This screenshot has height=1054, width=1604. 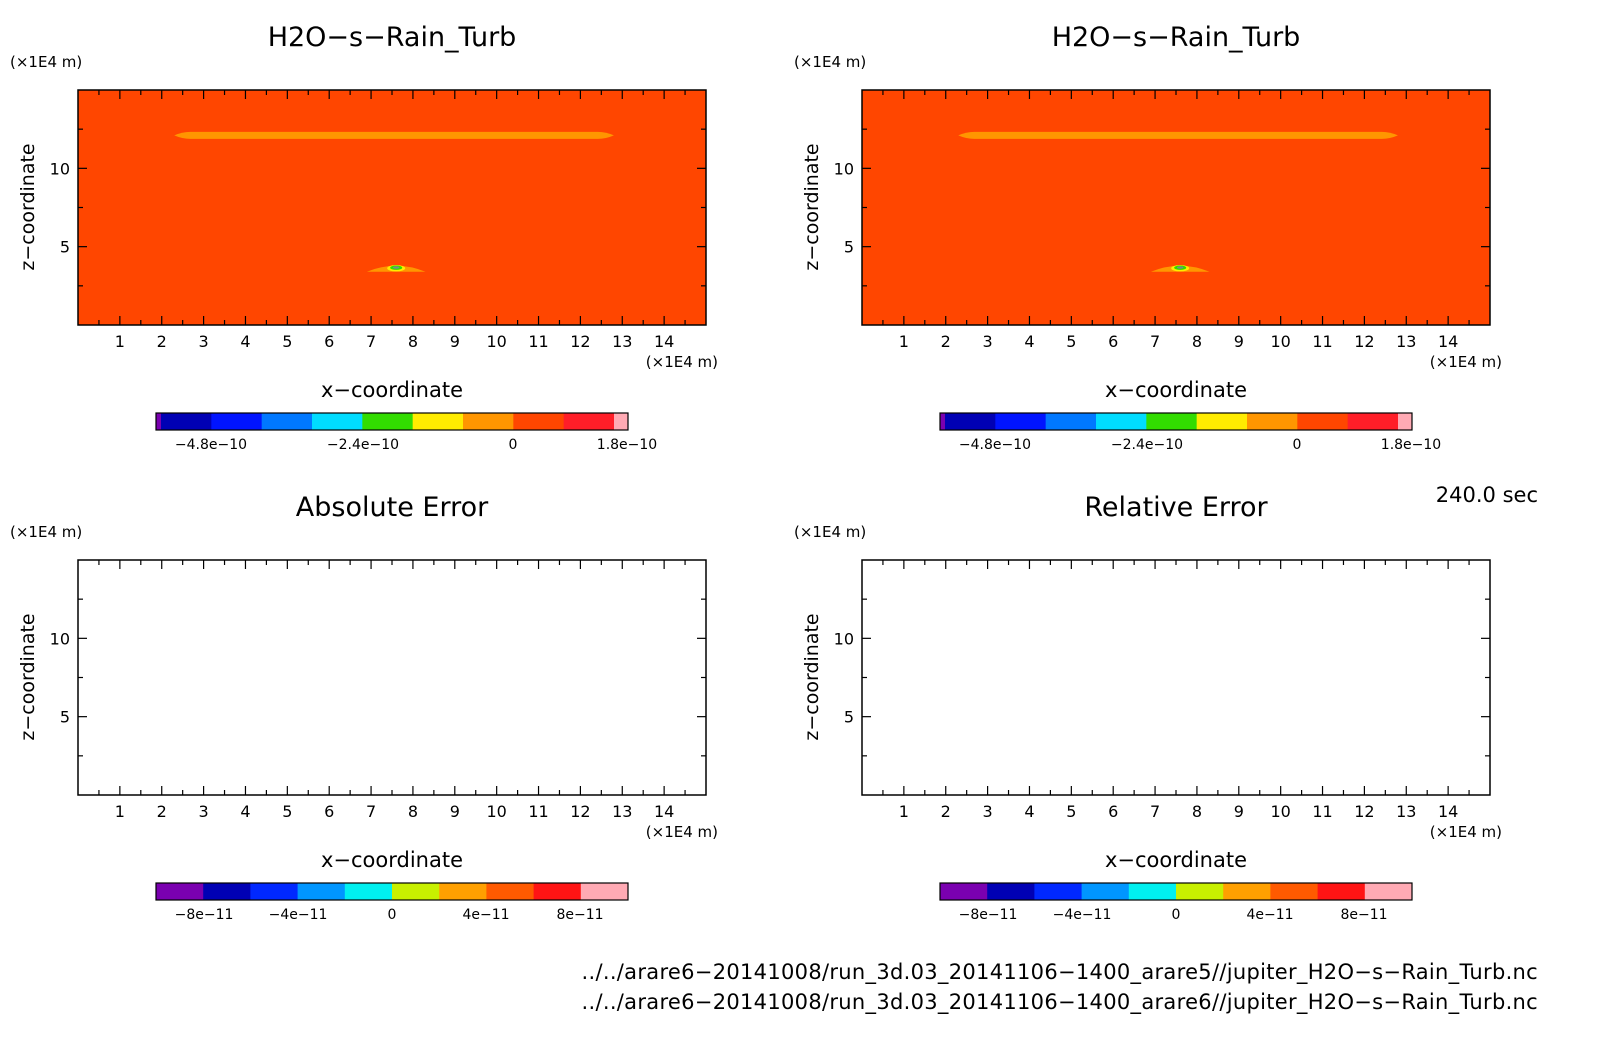 I want to click on panel-title: Relative Error, so click(x=1176, y=507).